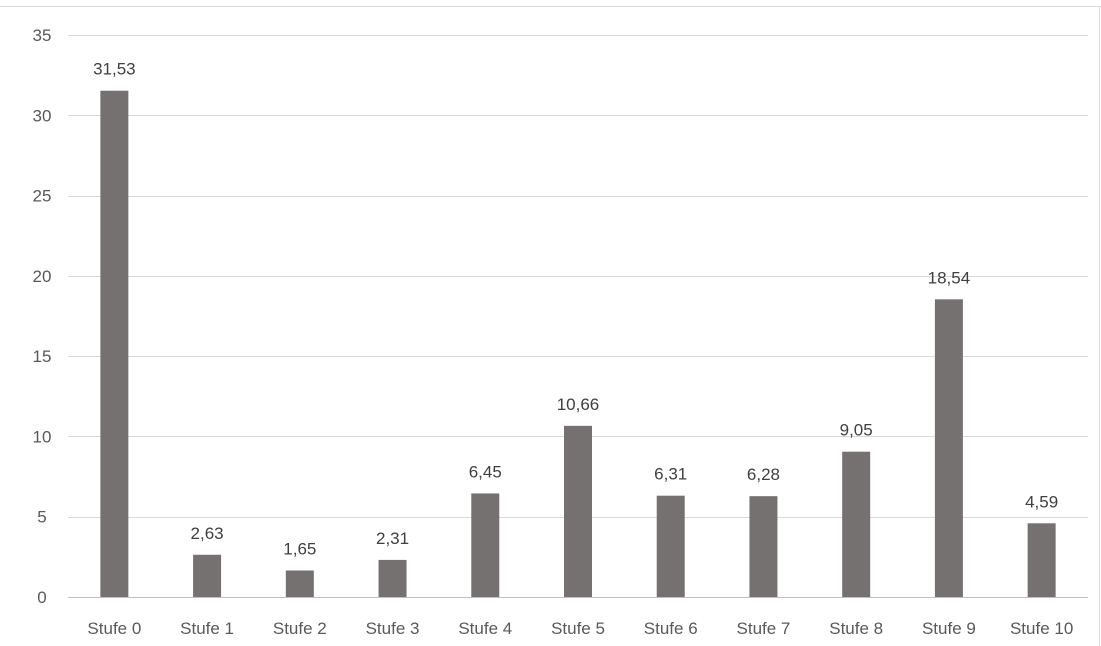  I want to click on y-axis-tick-labels: 0 5 10 15 20 25 30 35, so click(42, 316).